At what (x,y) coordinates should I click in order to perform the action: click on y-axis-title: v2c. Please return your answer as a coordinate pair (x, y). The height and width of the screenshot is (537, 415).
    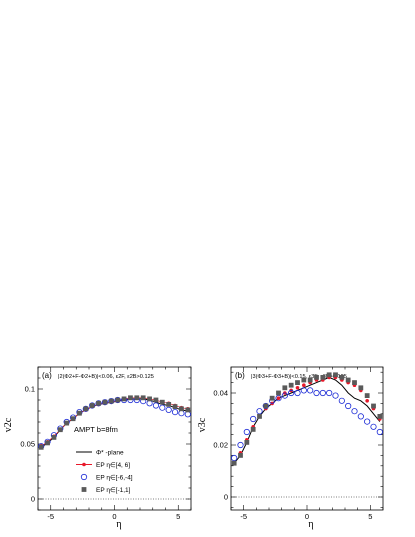
    Looking at the image, I should click on (8, 424).